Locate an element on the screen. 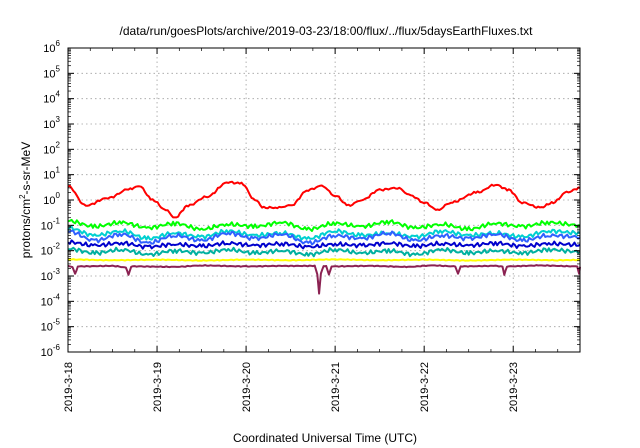 The width and height of the screenshot is (640, 448). x-tick-label: 2019-3-21 is located at coordinates (336, 387).